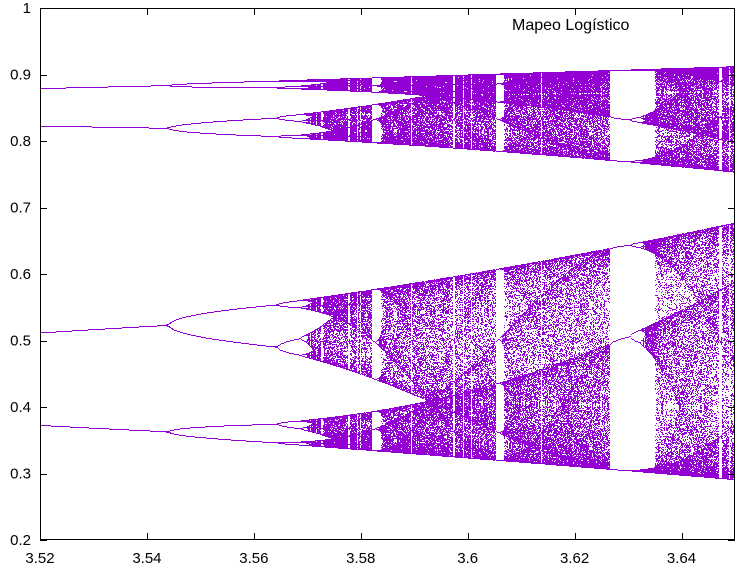  What do you see at coordinates (681, 558) in the screenshot?
I see `x-tick-label: 3.64` at bounding box center [681, 558].